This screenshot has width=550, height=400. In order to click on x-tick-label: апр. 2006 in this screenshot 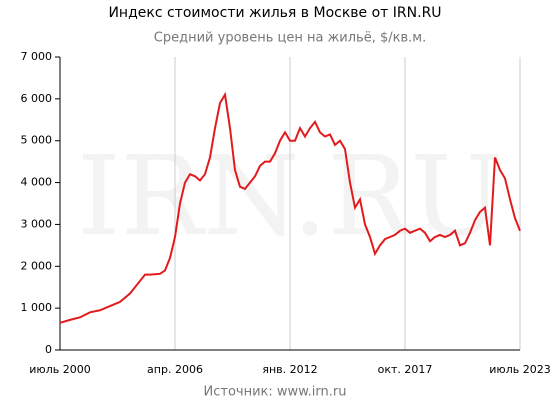, I will do `click(175, 369)`.